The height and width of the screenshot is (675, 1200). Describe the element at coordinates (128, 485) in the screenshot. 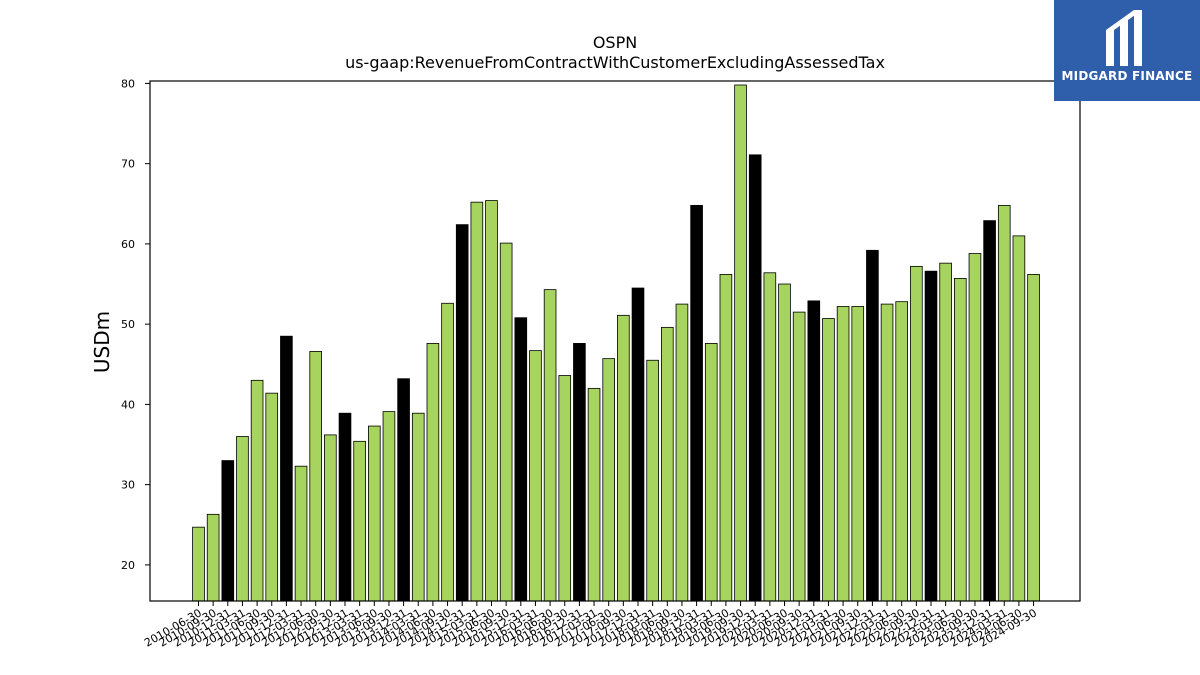

I see `y-tick-label: 30` at that location.